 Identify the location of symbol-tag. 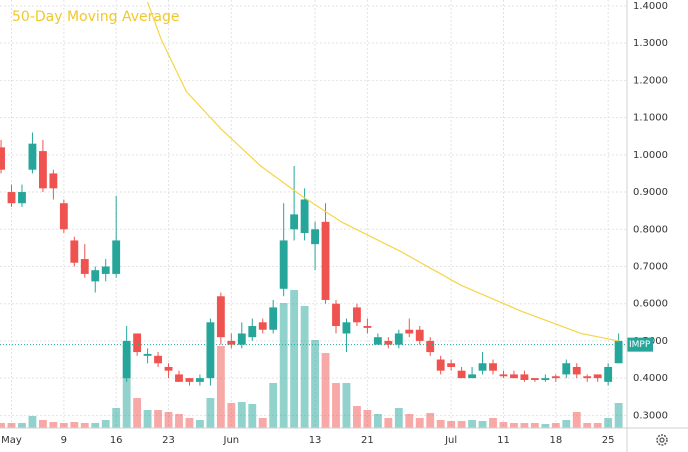
(640, 344).